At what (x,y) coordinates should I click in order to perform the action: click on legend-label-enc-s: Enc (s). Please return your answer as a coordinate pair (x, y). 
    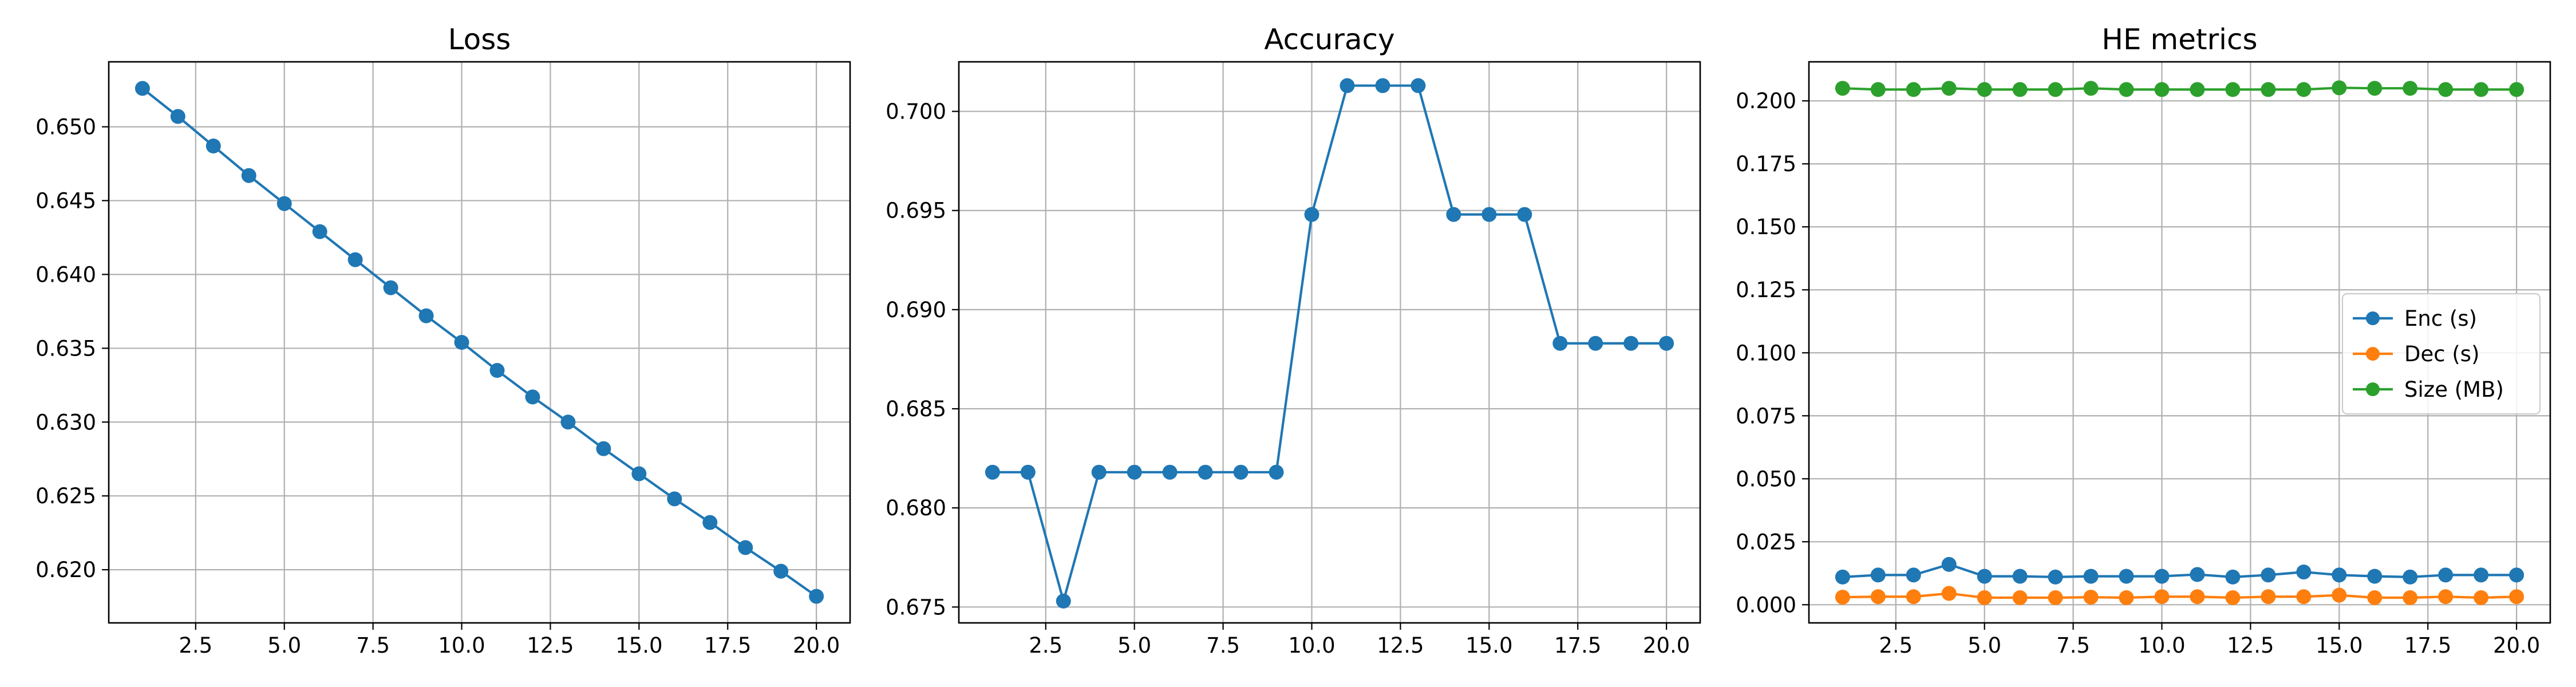
    Looking at the image, I should click on (2440, 319).